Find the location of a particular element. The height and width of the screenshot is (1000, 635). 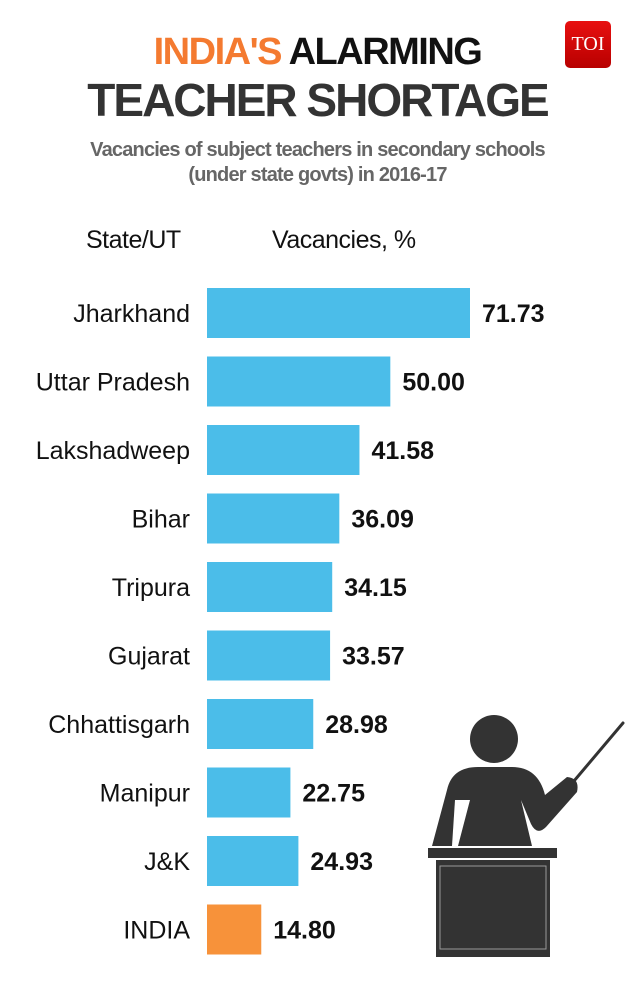

bar-uttar-pradesh is located at coordinates (299, 381).